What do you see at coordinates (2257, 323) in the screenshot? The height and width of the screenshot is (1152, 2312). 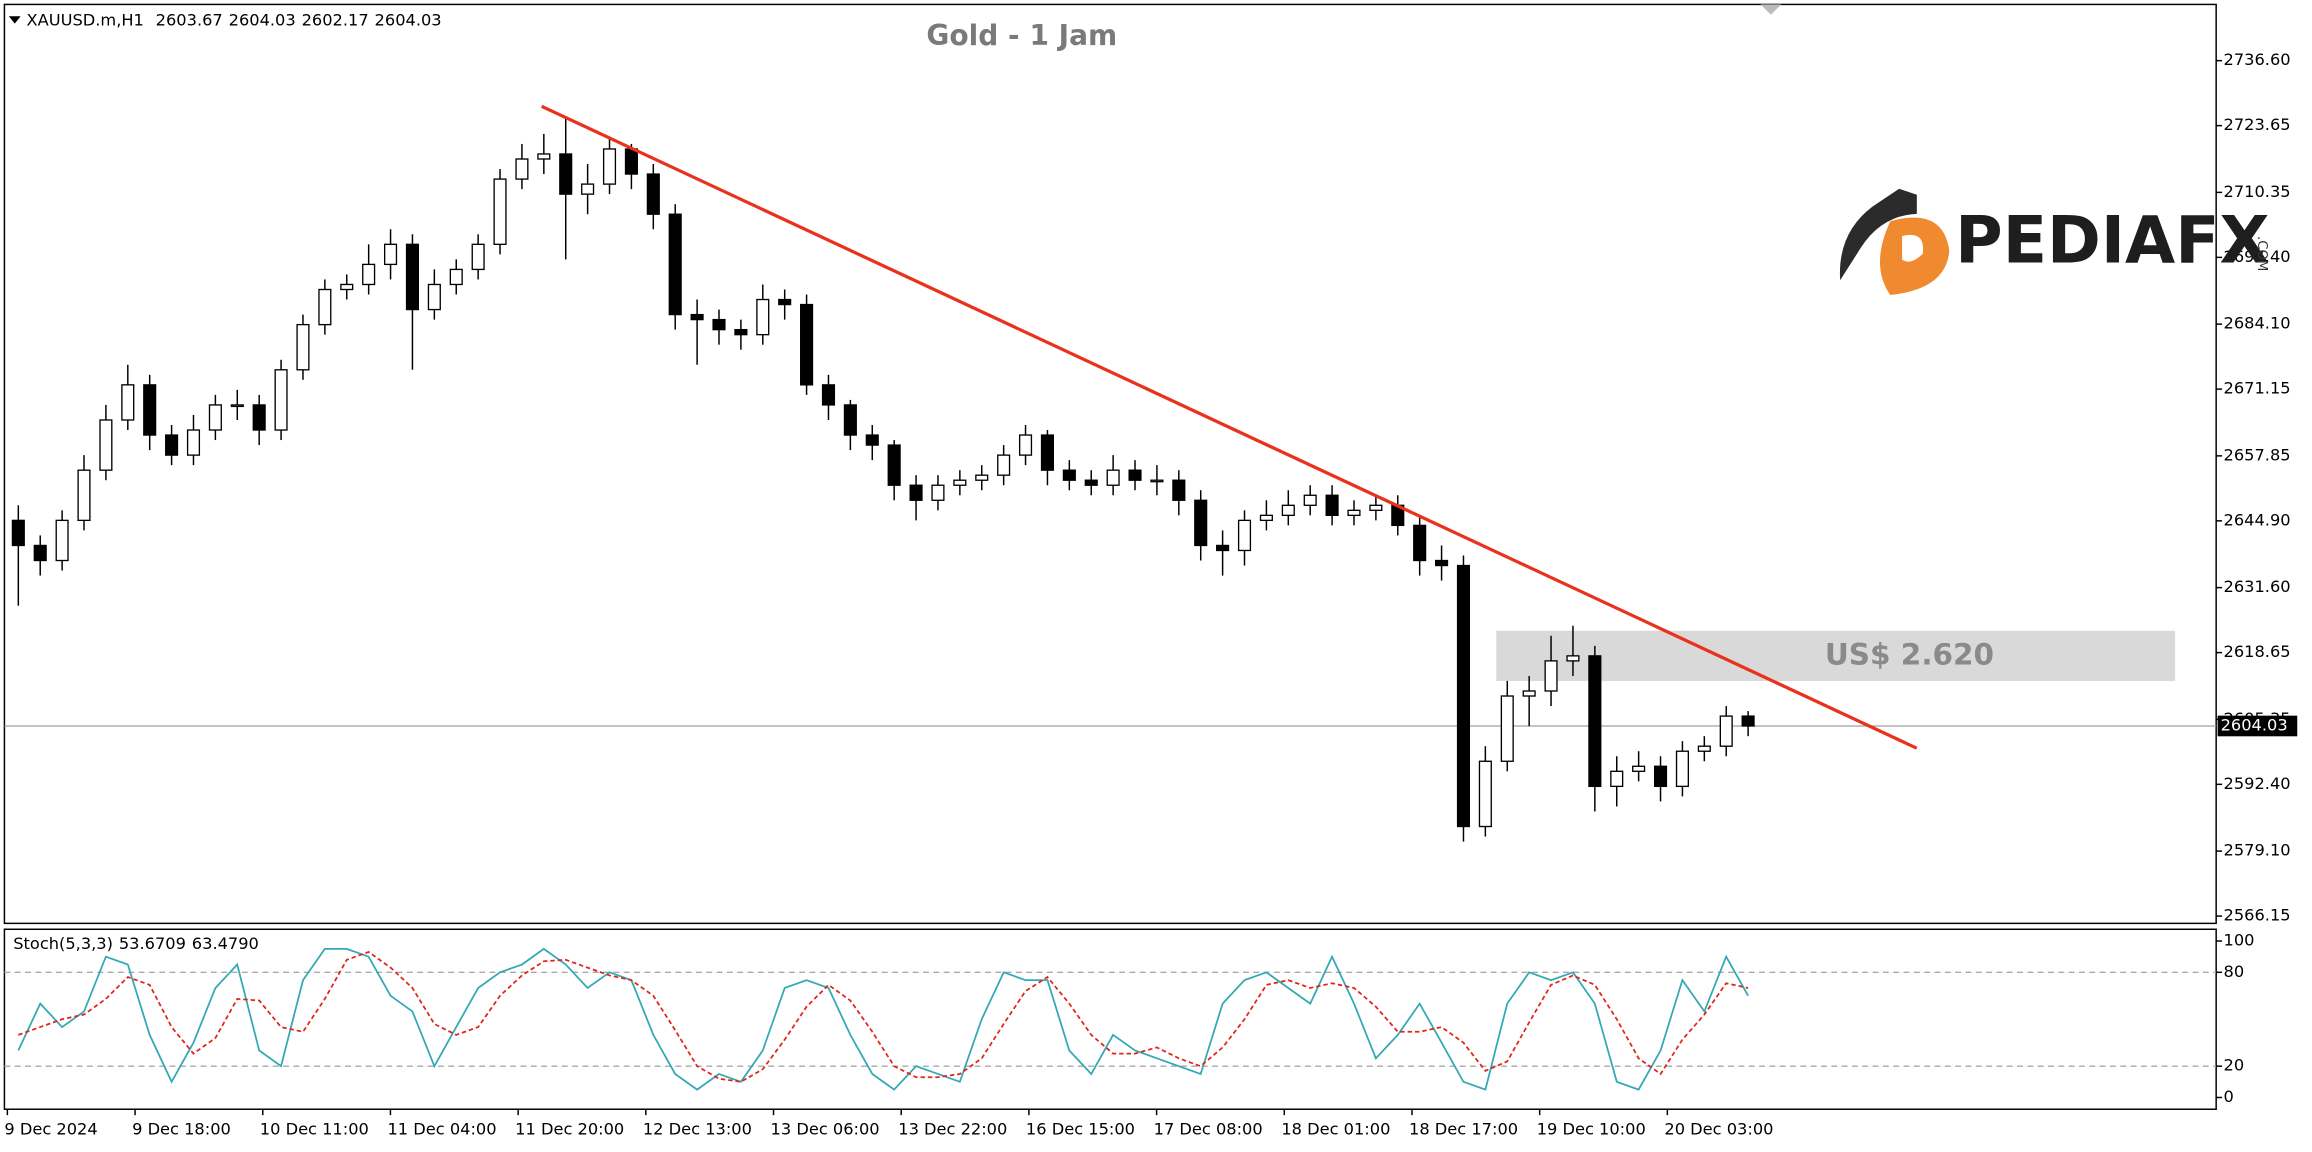 I see `y-tick-label: 2684.10` at bounding box center [2257, 323].